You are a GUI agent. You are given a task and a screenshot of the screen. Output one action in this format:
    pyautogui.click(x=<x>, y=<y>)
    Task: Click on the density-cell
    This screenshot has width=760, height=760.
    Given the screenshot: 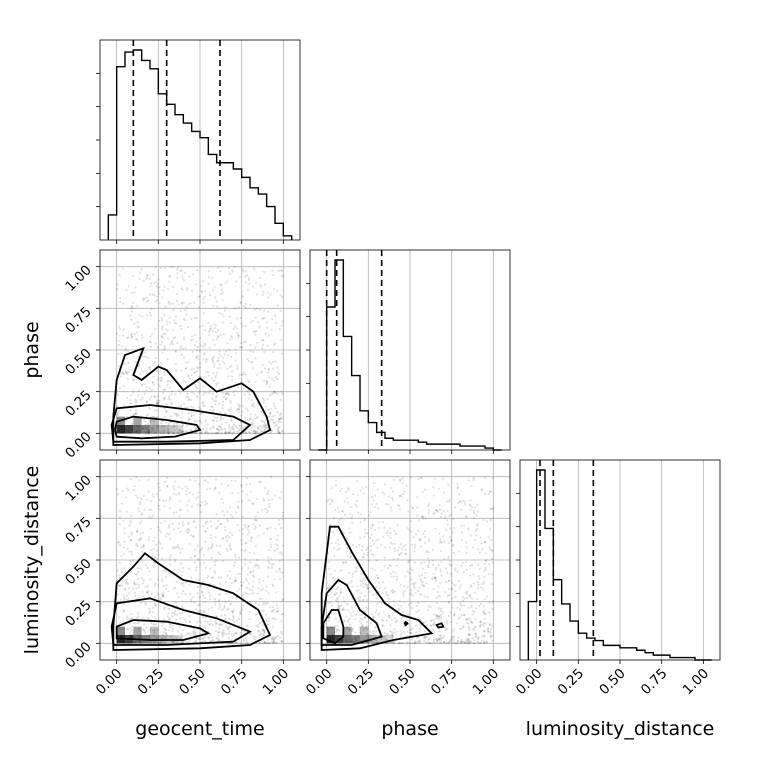 What is the action you would take?
    pyautogui.click(x=347, y=639)
    